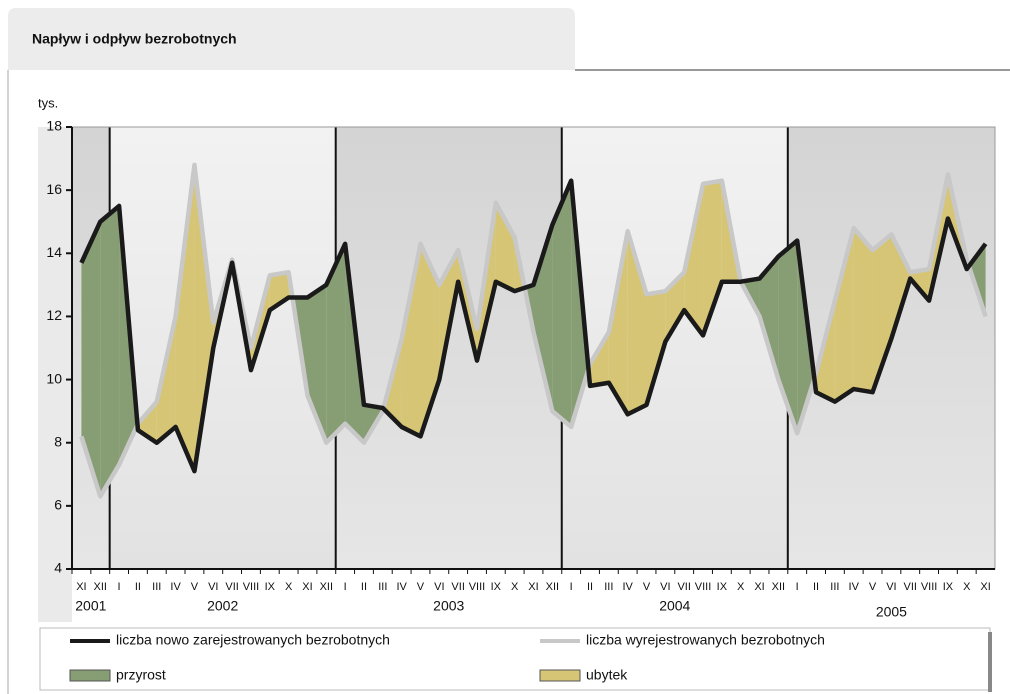 The image size is (1010, 694). I want to click on header-tab, so click(291, 39).